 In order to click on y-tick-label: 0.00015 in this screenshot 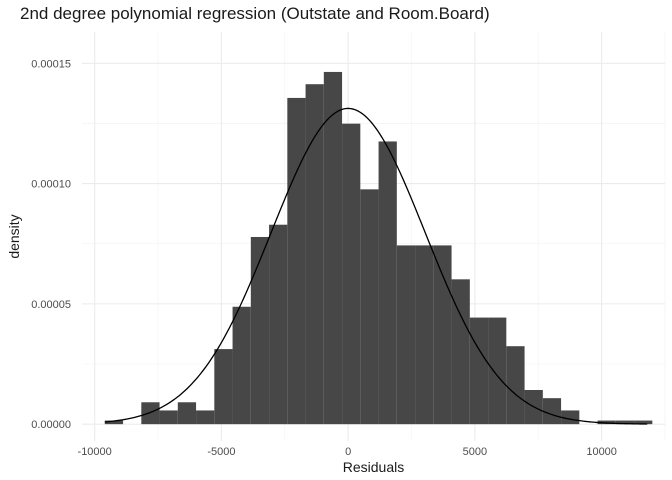, I will do `click(51, 64)`.